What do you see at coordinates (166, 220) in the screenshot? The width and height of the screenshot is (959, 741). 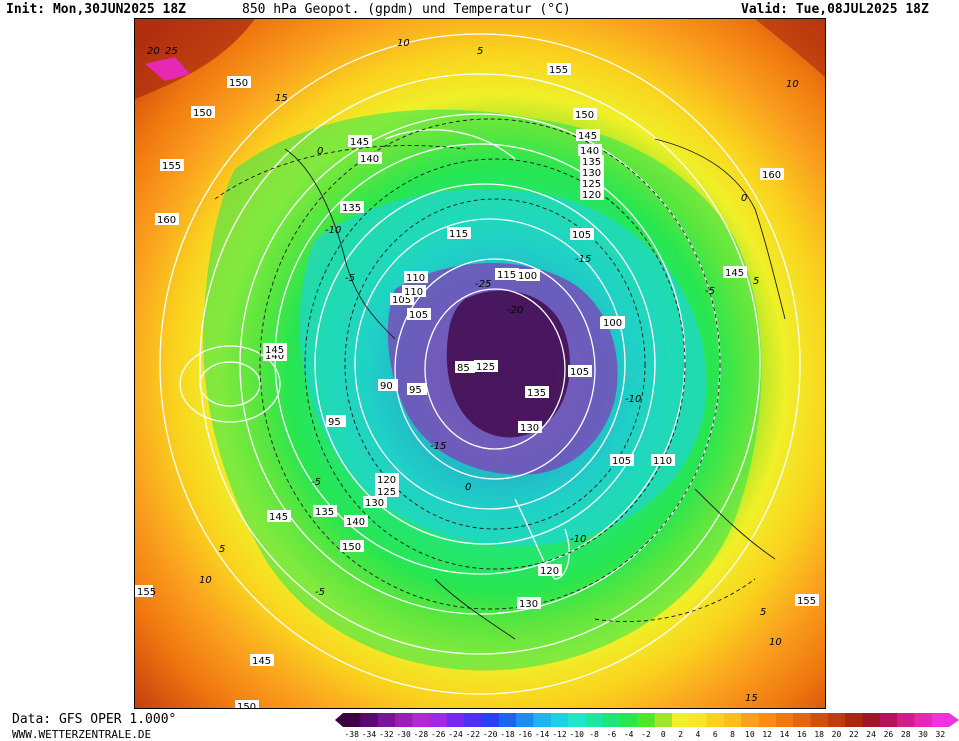 I see `svg-text: 160` at bounding box center [166, 220].